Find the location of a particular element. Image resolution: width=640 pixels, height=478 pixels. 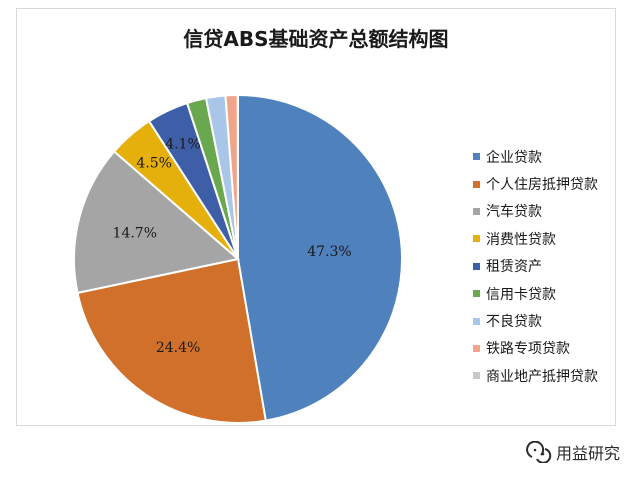

legend-item: 企业贷款 is located at coordinates (535, 156).